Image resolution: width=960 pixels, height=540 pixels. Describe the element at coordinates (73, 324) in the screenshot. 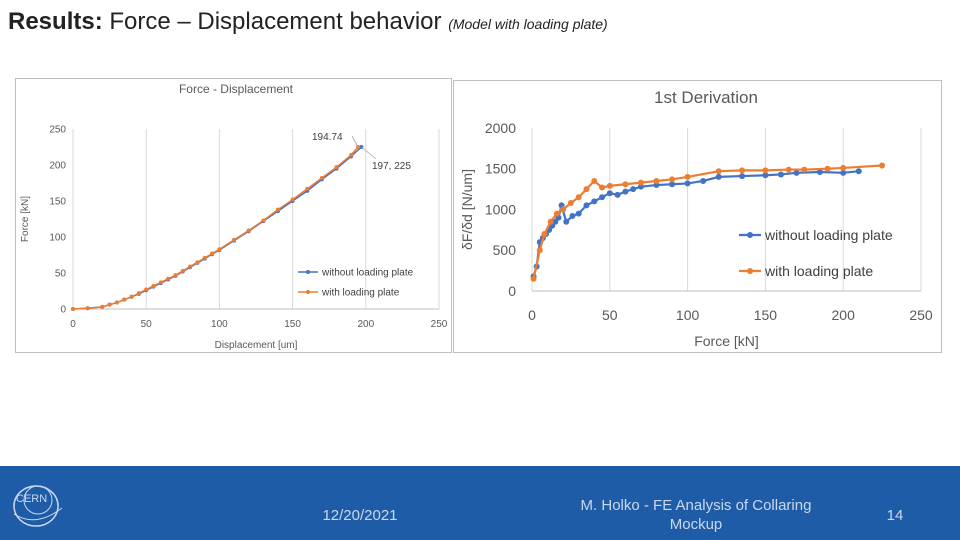

I see `fd-x-tick-label: 0` at that location.